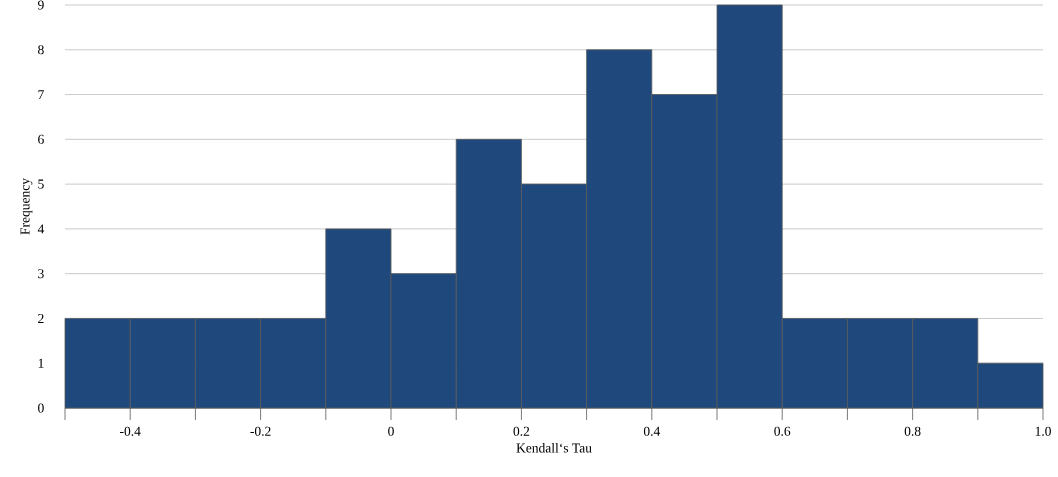 This screenshot has height=477, width=1058. I want to click on y-tick-label: 7, so click(41, 94).